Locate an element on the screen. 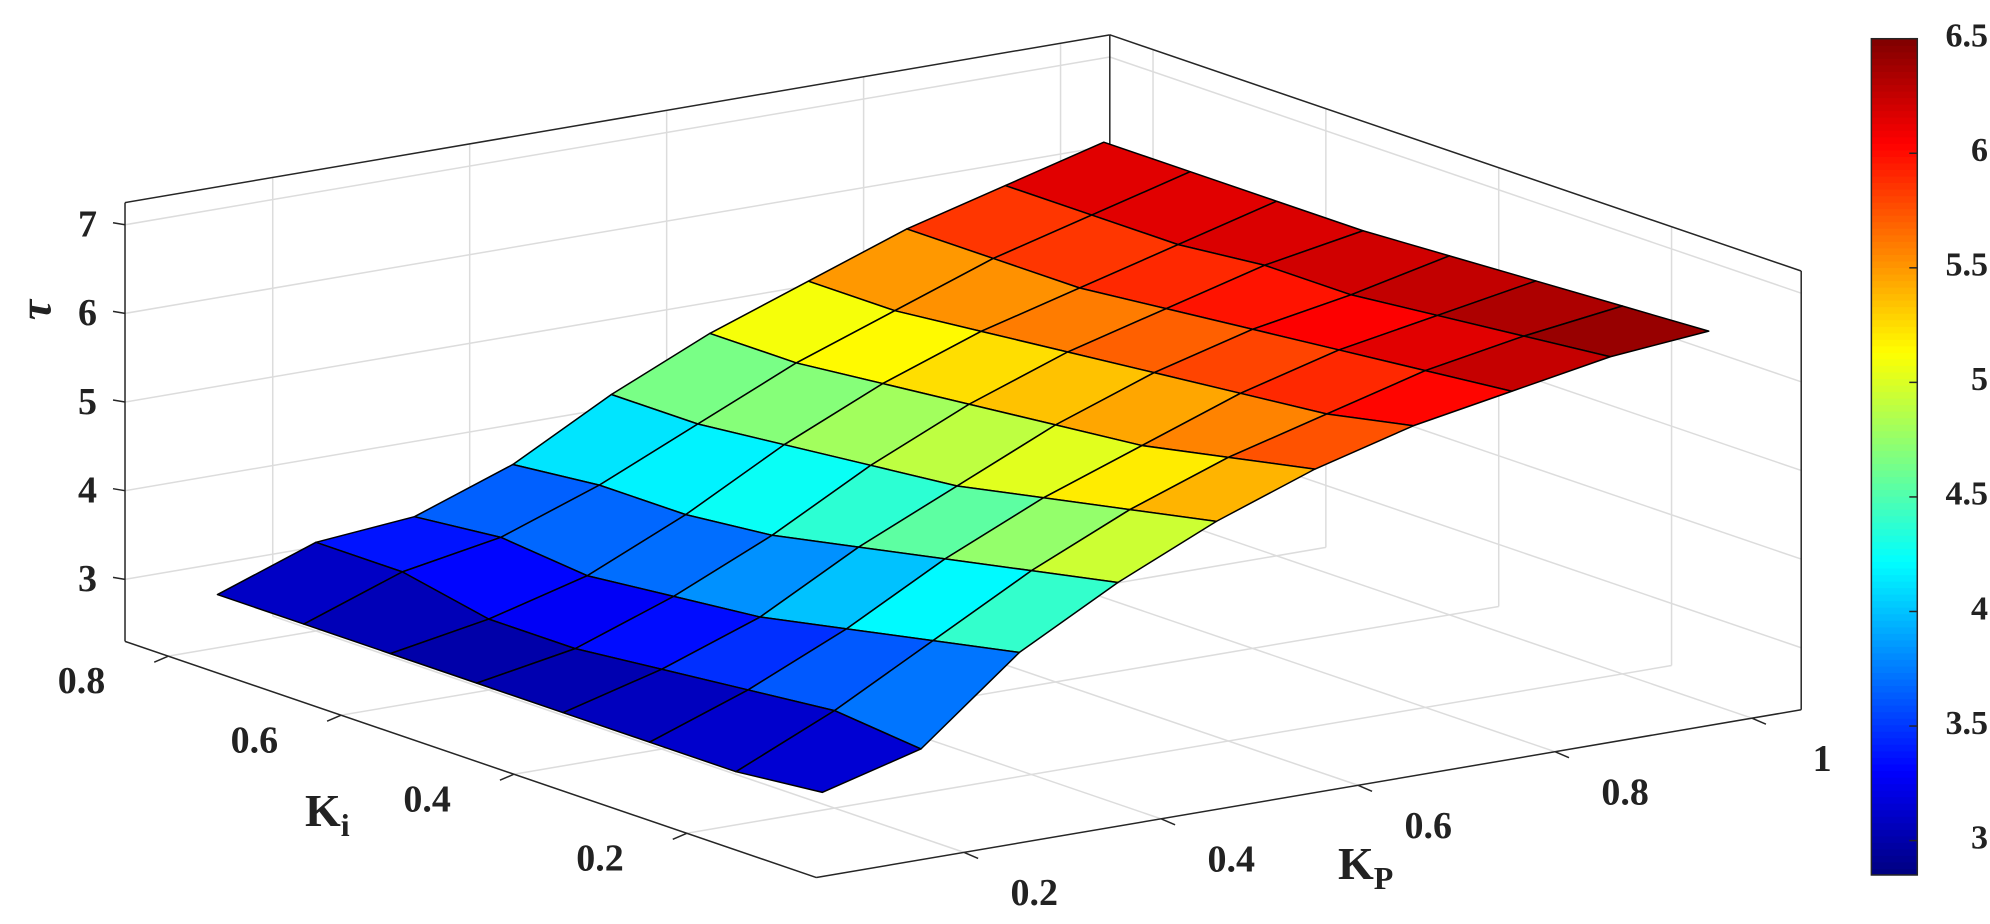 This screenshot has height=924, width=1990. x-tick-label: 0.2 is located at coordinates (1035, 893).